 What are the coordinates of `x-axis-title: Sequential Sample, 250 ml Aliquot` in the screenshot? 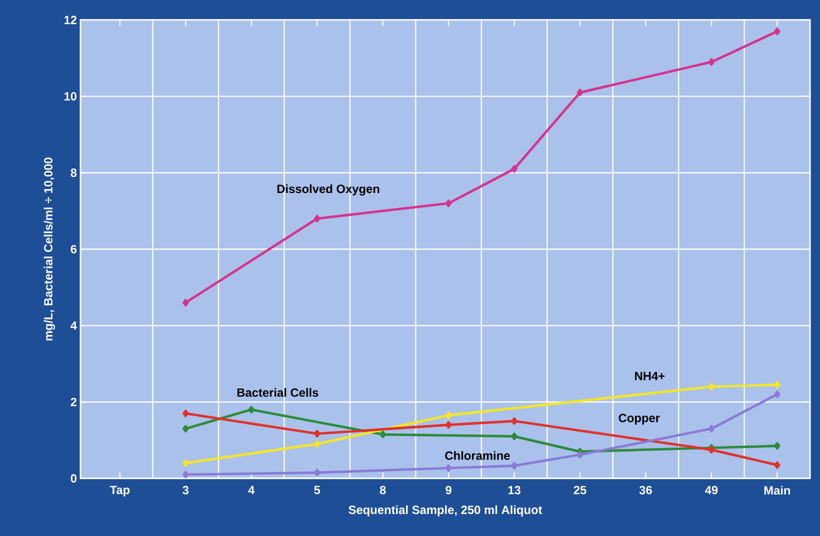 It's located at (445, 510).